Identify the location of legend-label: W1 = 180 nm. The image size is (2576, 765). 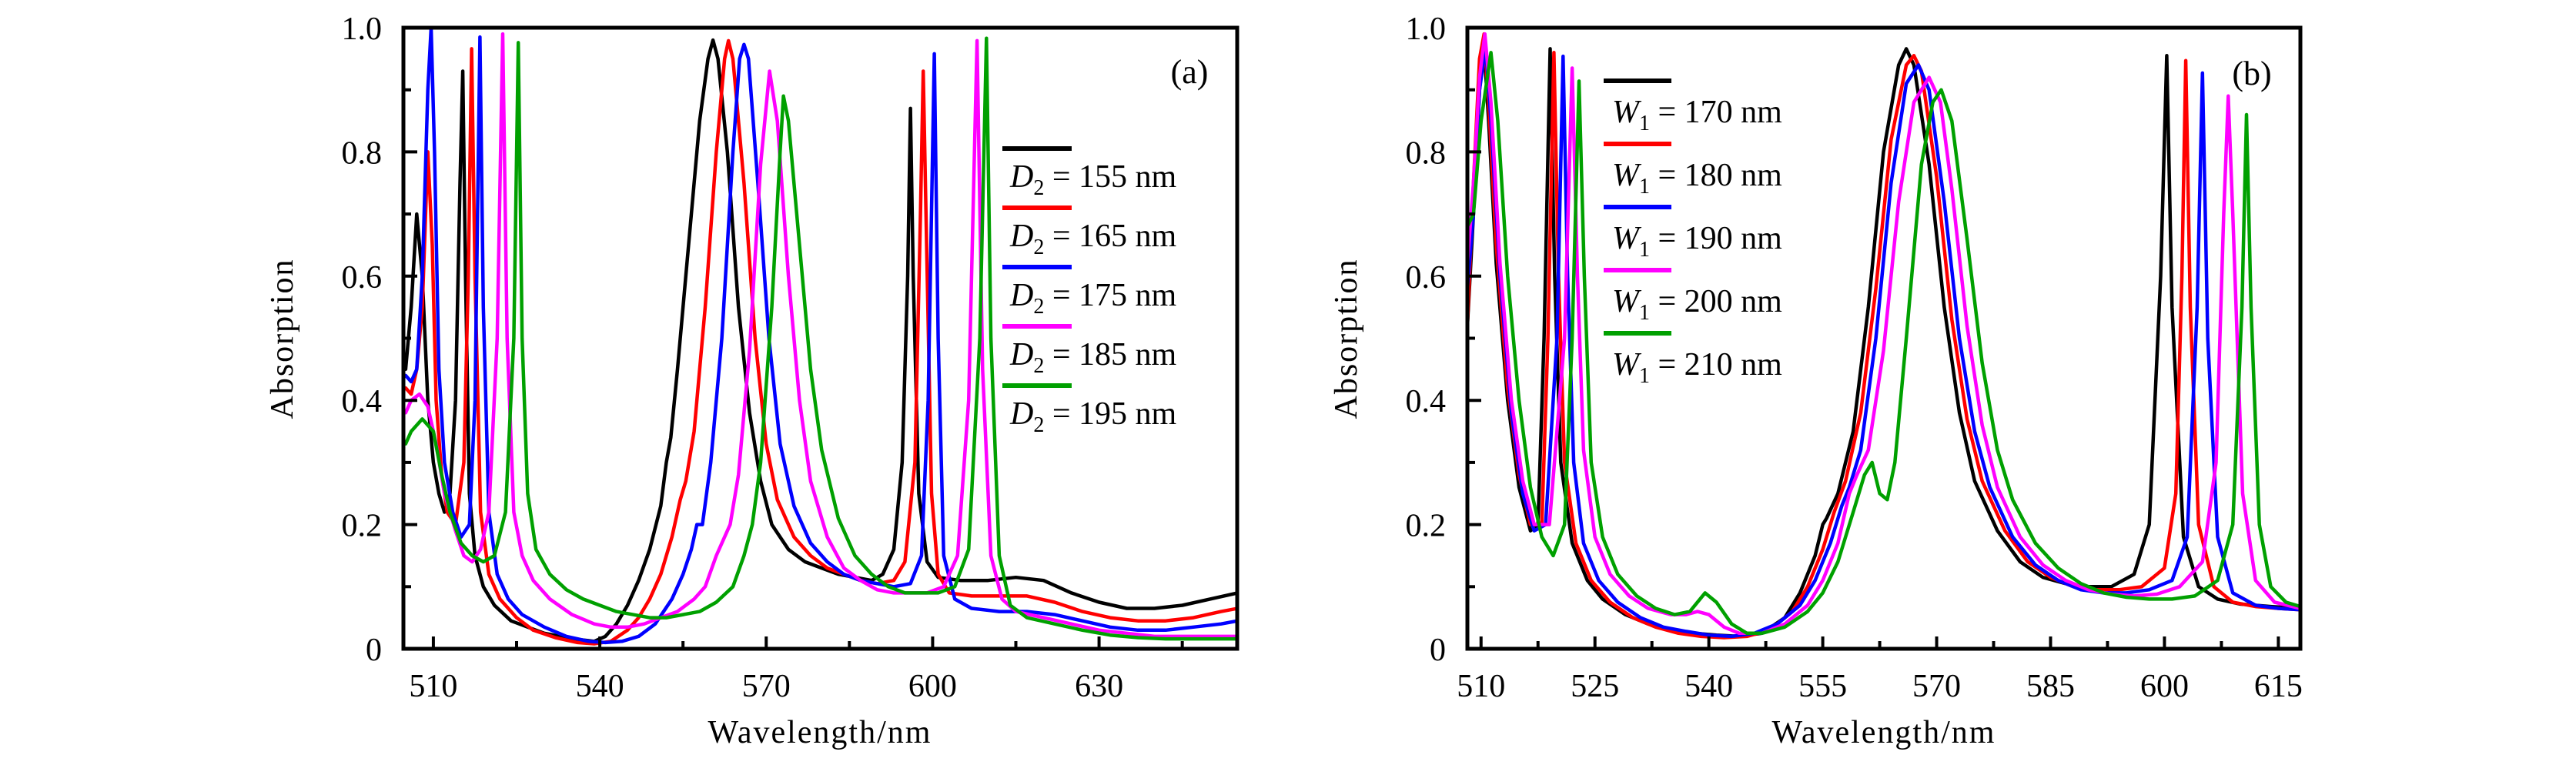
(1697, 178).